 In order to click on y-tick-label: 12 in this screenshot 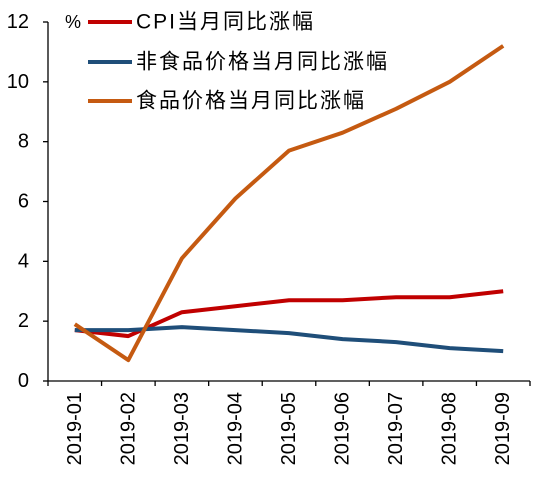, I will do `click(18, 22)`.